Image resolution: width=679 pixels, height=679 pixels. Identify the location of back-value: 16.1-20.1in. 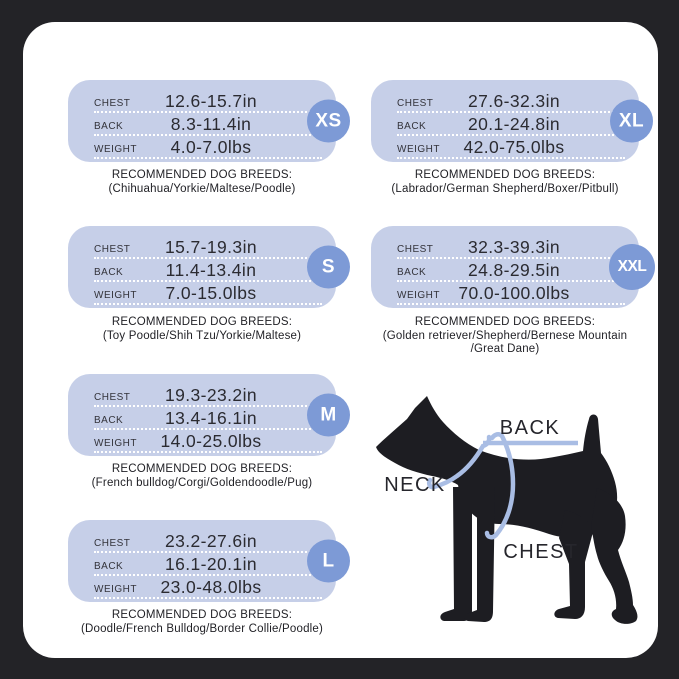
(211, 564).